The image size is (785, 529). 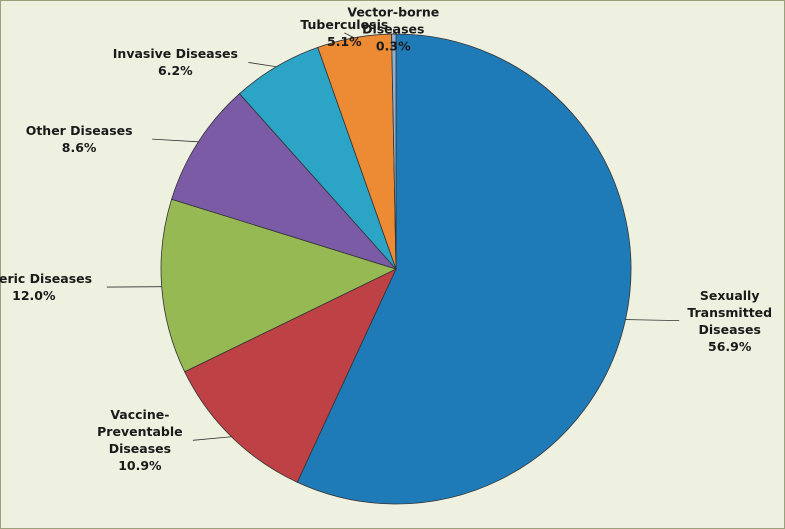 What do you see at coordinates (34, 296) in the screenshot?
I see `value-label: 12.0%` at bounding box center [34, 296].